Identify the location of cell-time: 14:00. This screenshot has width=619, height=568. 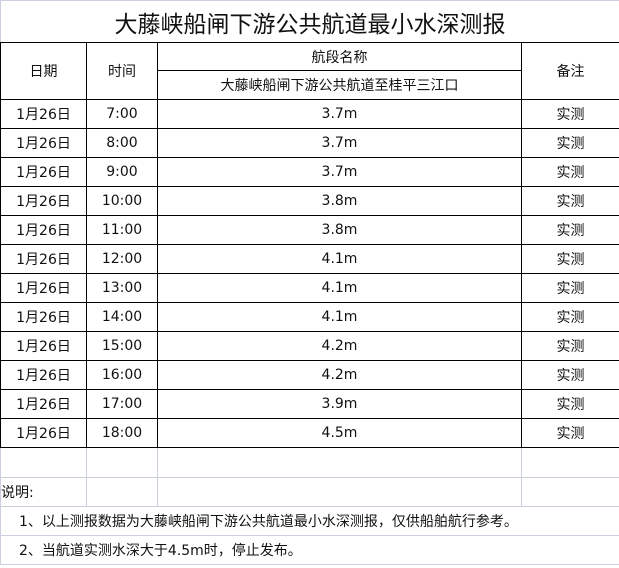
(122, 317).